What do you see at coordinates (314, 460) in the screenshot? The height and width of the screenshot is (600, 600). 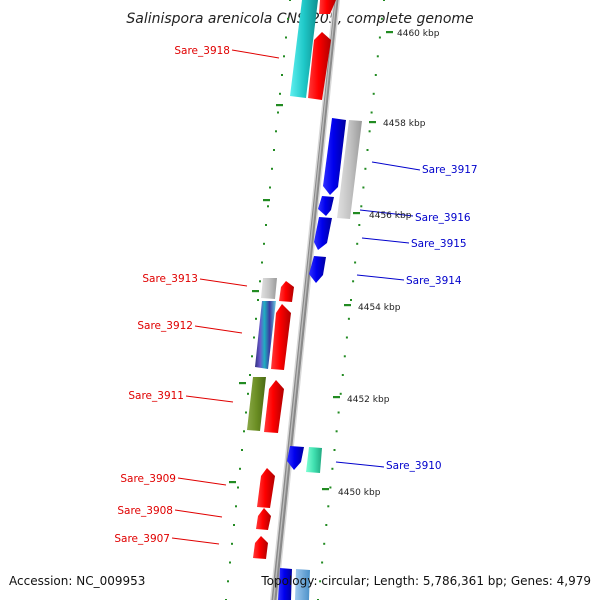 I see `gene-sare-3910-mint` at bounding box center [314, 460].